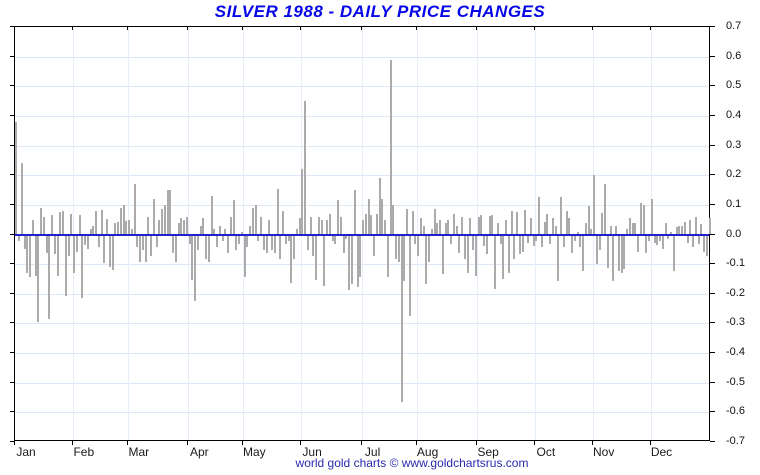 The height and width of the screenshot is (475, 760). What do you see at coordinates (734, 55) in the screenshot?
I see `y-axis-label: 0.6` at bounding box center [734, 55].